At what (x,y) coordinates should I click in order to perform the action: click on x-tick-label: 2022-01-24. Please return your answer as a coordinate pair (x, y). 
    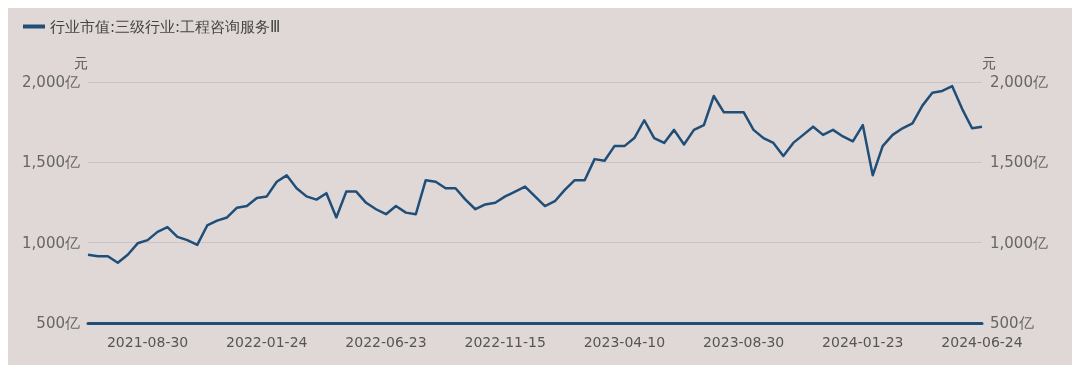
    Looking at the image, I should click on (267, 342).